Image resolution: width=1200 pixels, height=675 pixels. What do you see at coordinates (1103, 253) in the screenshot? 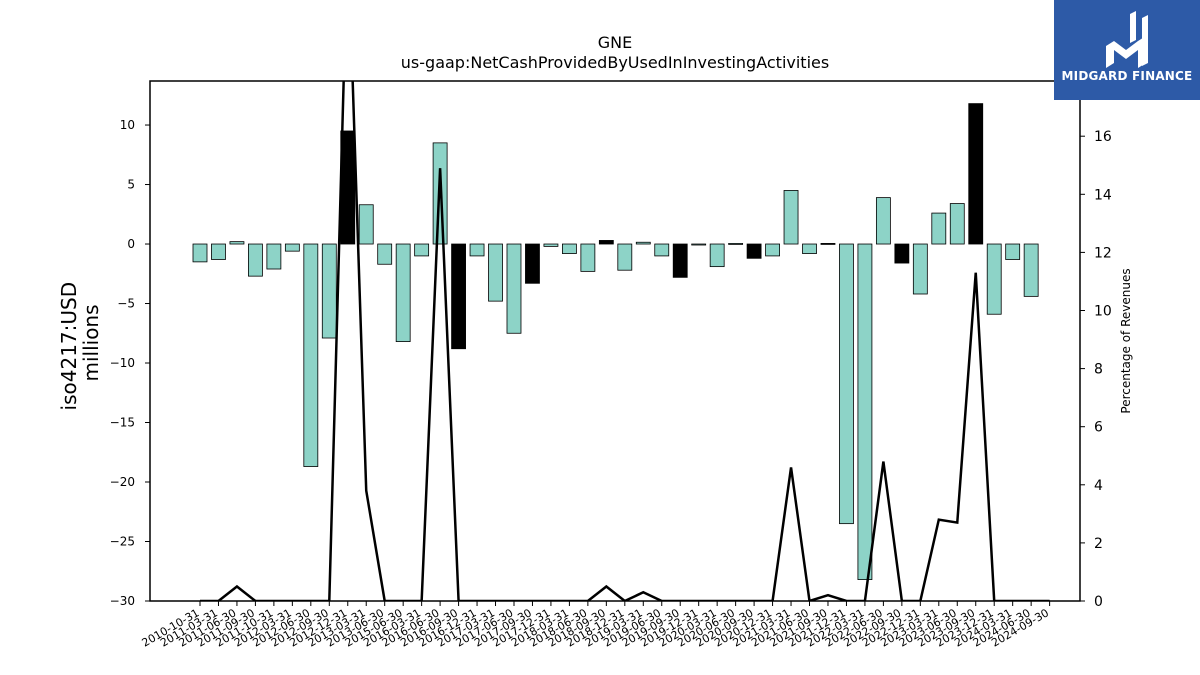
I see `y2-tick-label: 12` at bounding box center [1103, 253].